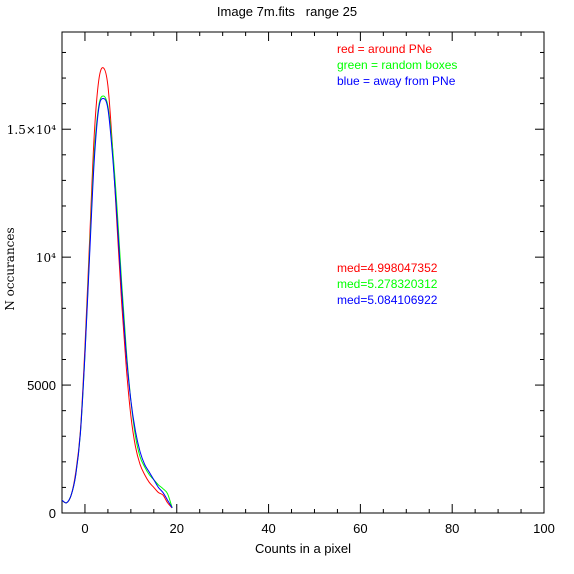 Image resolution: width=574 pixels, height=574 pixels. I want to click on x-tick-label: 60, so click(360, 528).